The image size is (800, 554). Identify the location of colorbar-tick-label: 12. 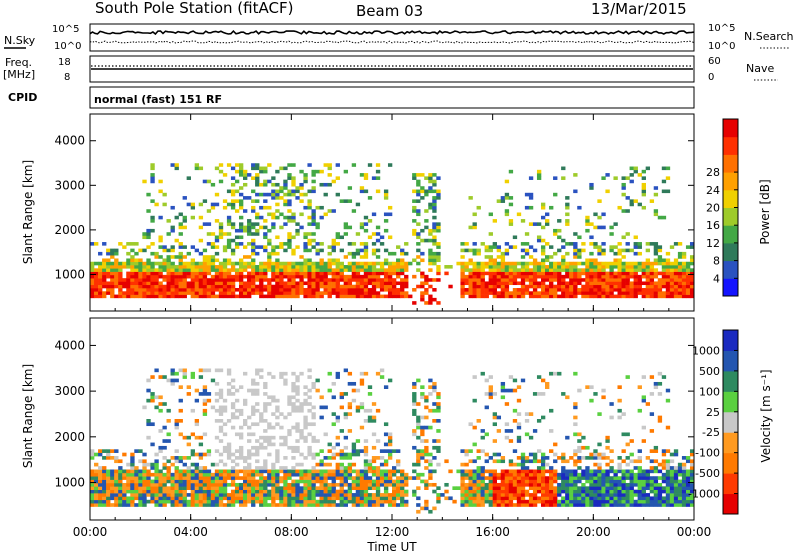
(713, 243).